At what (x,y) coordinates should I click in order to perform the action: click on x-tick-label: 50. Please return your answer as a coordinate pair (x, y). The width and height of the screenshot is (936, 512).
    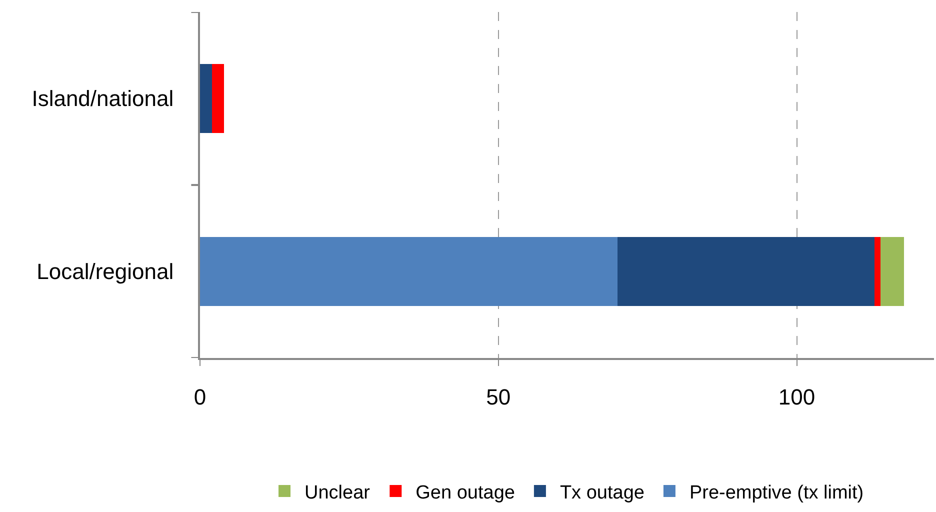
    Looking at the image, I should click on (498, 397).